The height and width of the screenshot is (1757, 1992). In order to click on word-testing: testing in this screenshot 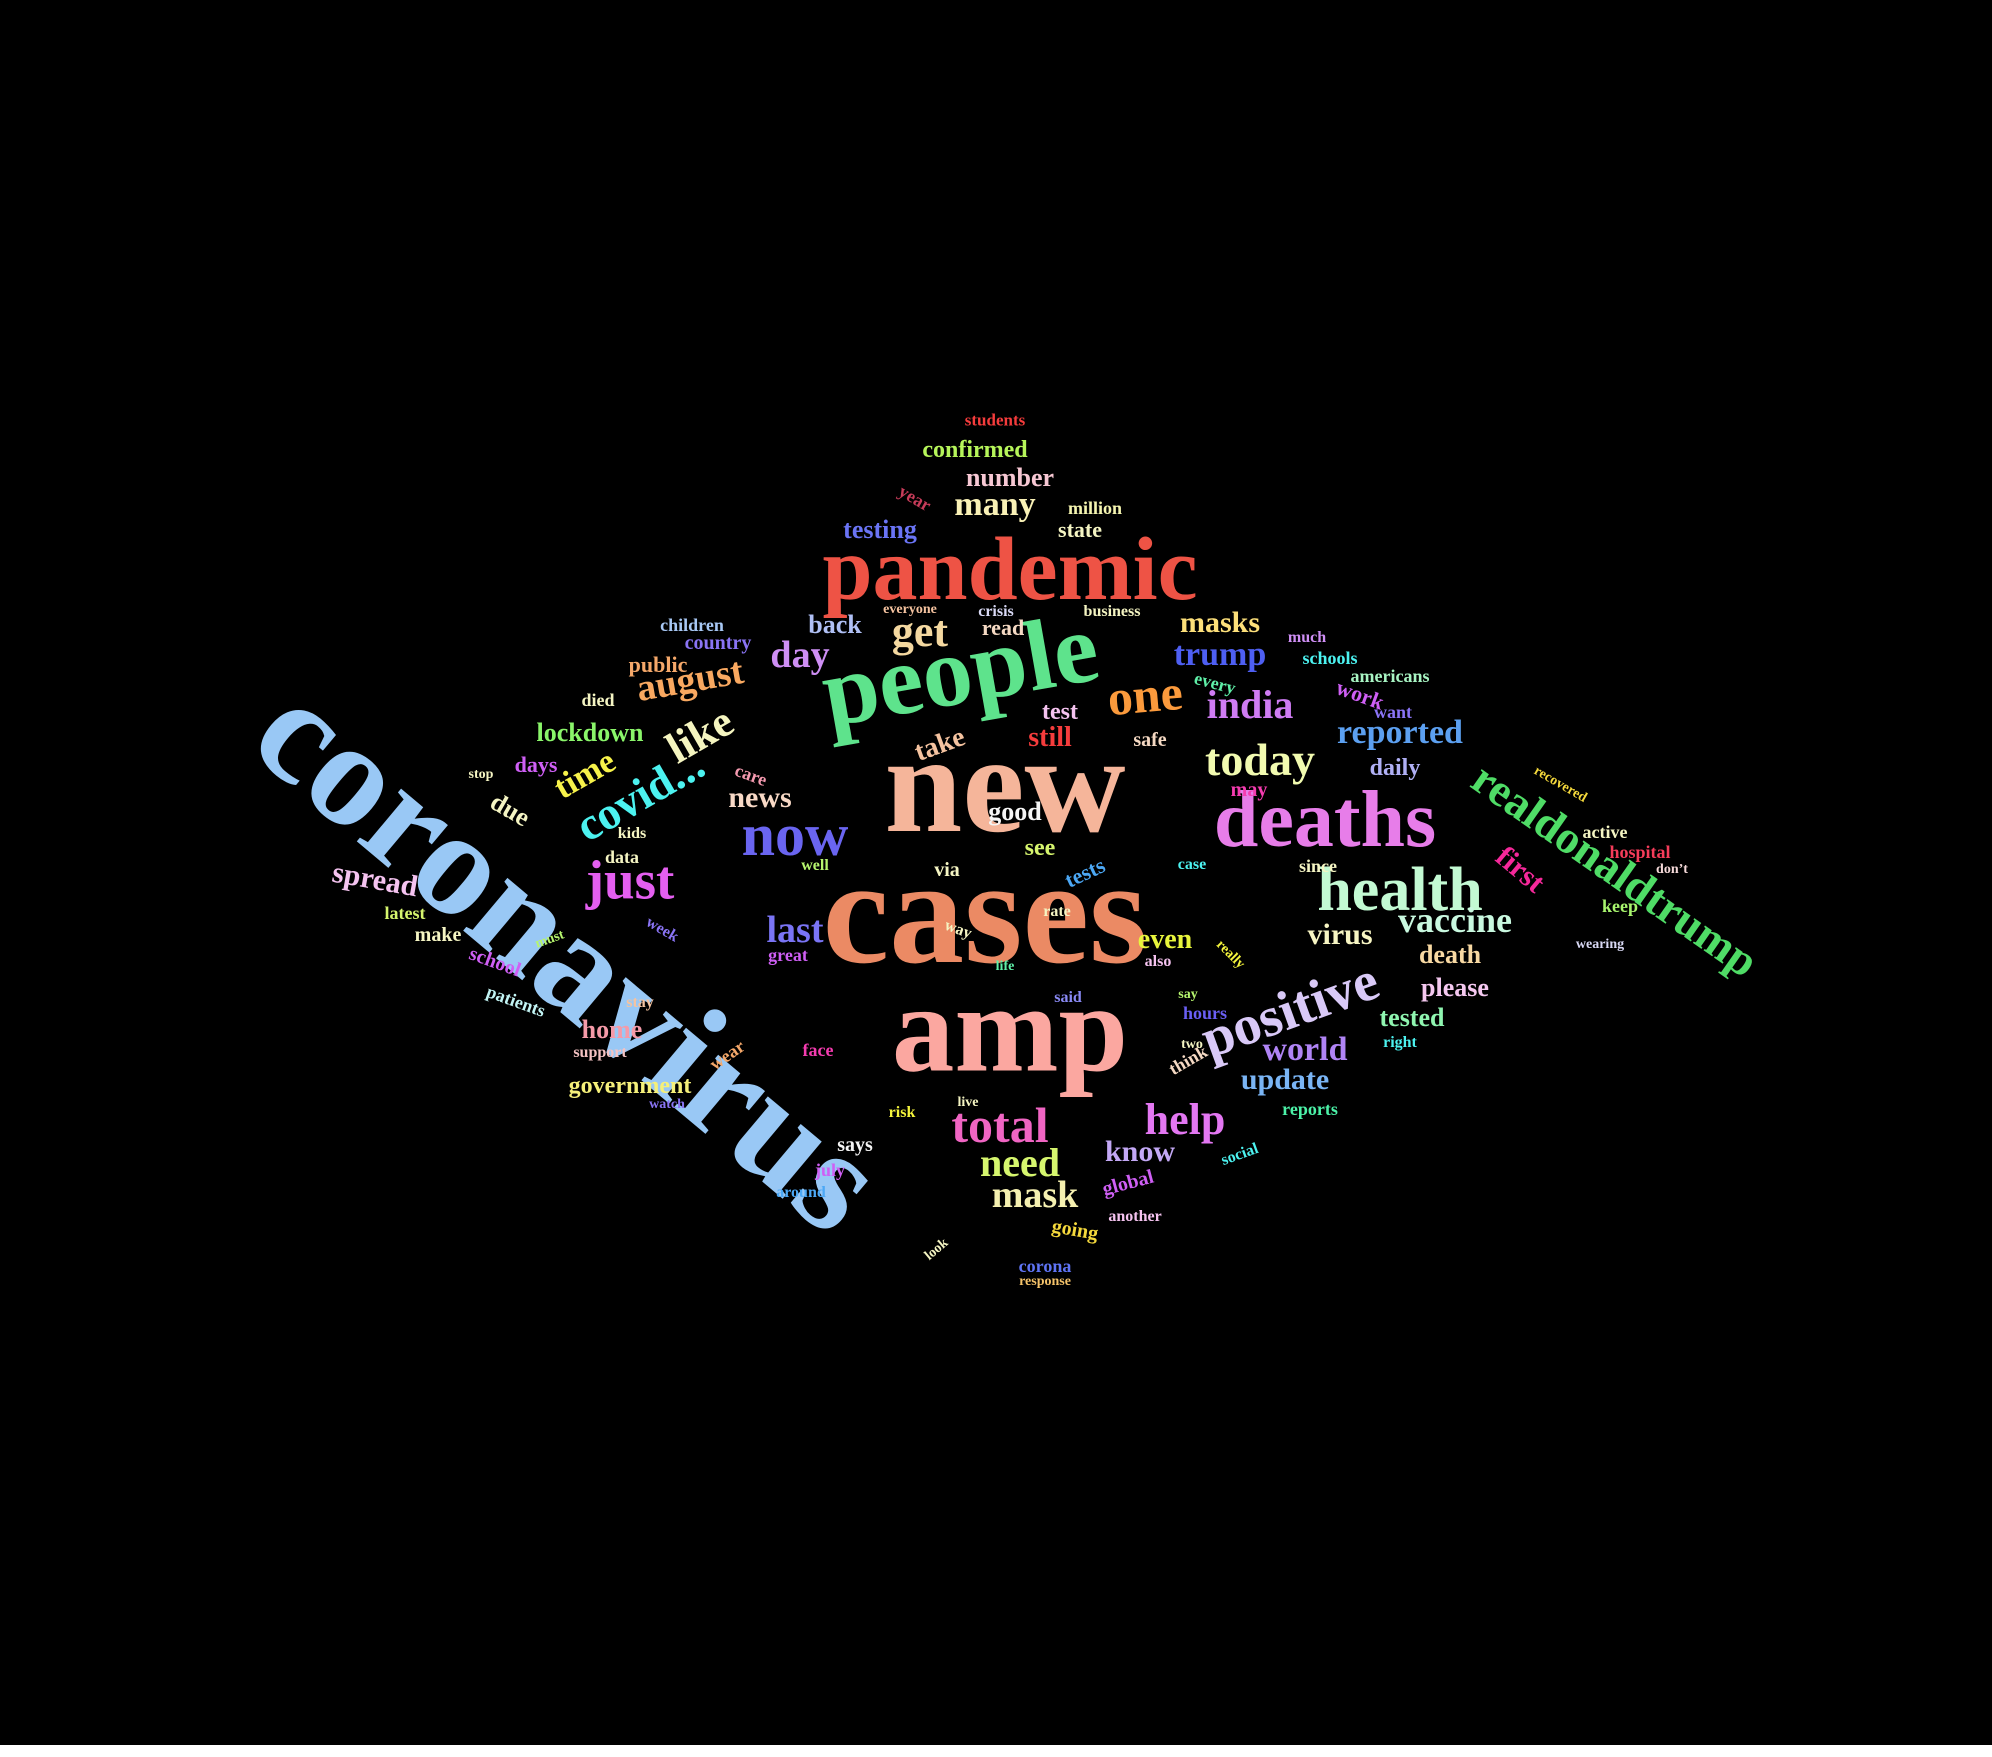, I will do `click(880, 529)`.